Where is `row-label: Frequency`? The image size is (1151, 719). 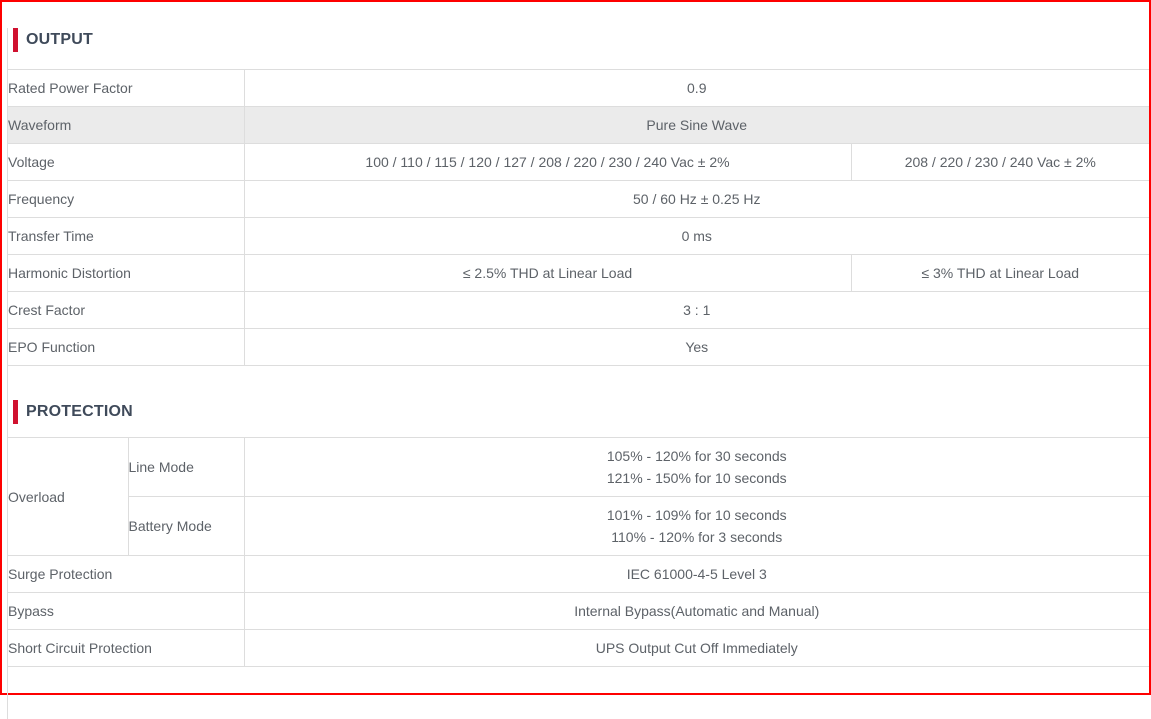
row-label: Frequency is located at coordinates (126, 199).